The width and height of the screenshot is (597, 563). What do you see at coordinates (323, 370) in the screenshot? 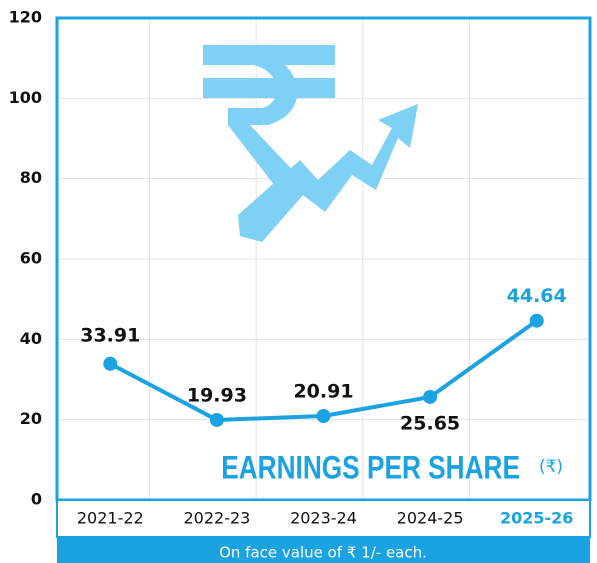
I see `series-line` at bounding box center [323, 370].